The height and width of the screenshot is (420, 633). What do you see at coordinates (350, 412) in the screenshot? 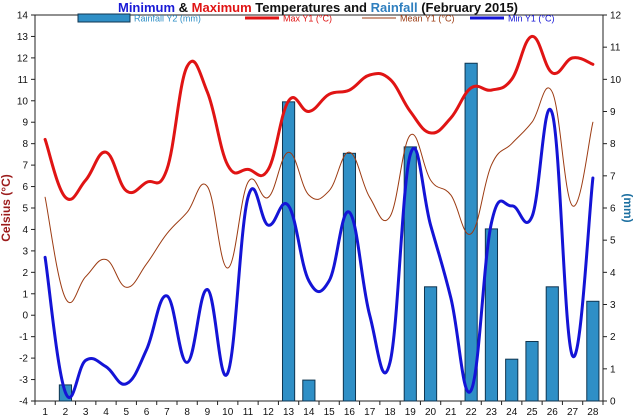
I see `x-tick-label: 16` at bounding box center [350, 412].